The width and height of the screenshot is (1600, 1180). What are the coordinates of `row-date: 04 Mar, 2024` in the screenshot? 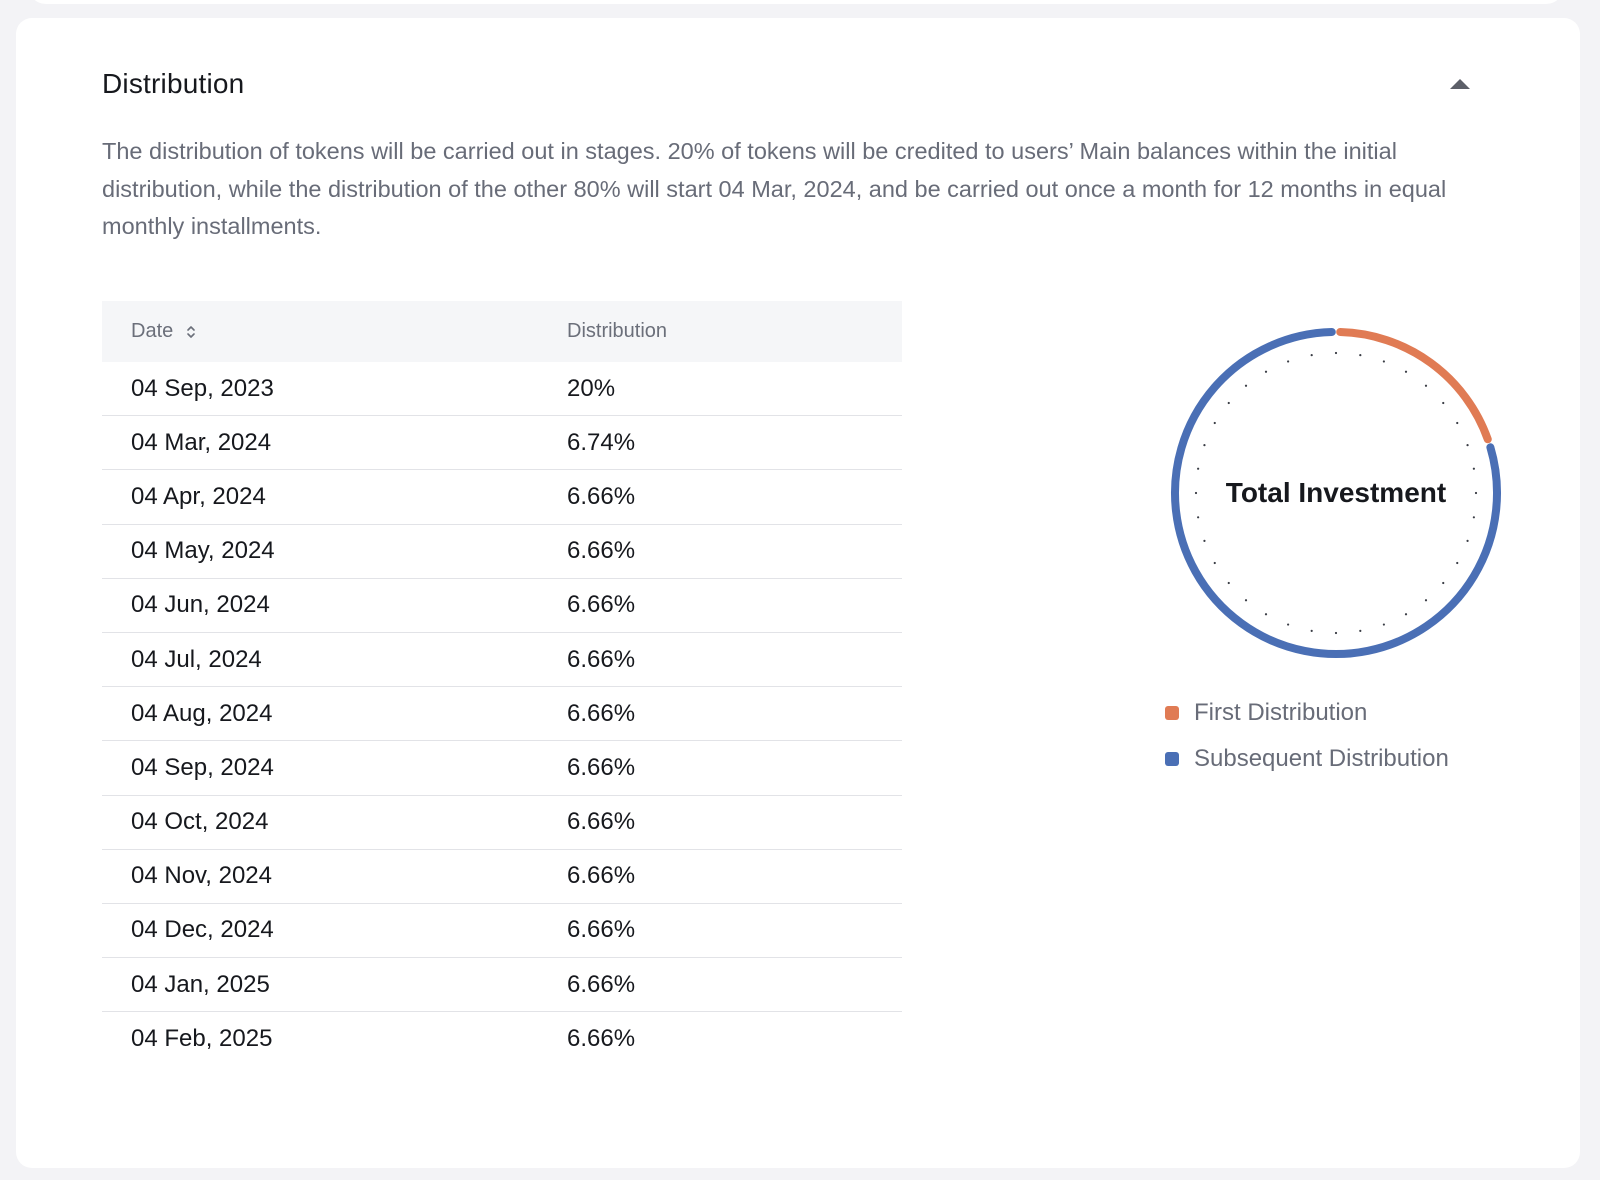 It's located at (201, 442).